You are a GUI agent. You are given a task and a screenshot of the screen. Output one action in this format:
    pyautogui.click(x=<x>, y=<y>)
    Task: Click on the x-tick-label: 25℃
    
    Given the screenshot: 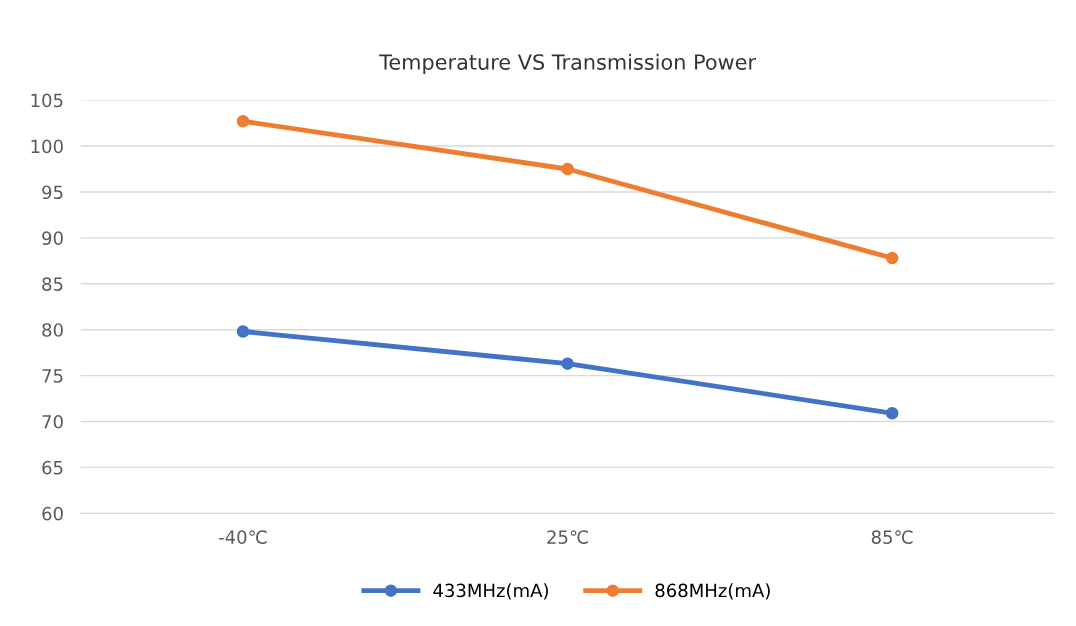 What is the action you would take?
    pyautogui.click(x=567, y=537)
    